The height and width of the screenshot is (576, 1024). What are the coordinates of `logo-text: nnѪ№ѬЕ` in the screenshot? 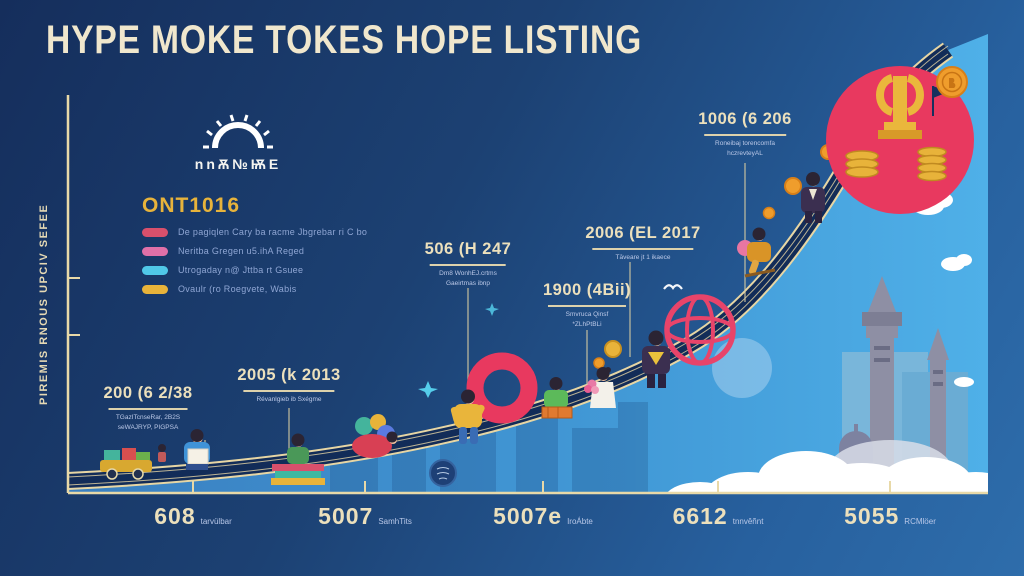 It's located at (238, 164).